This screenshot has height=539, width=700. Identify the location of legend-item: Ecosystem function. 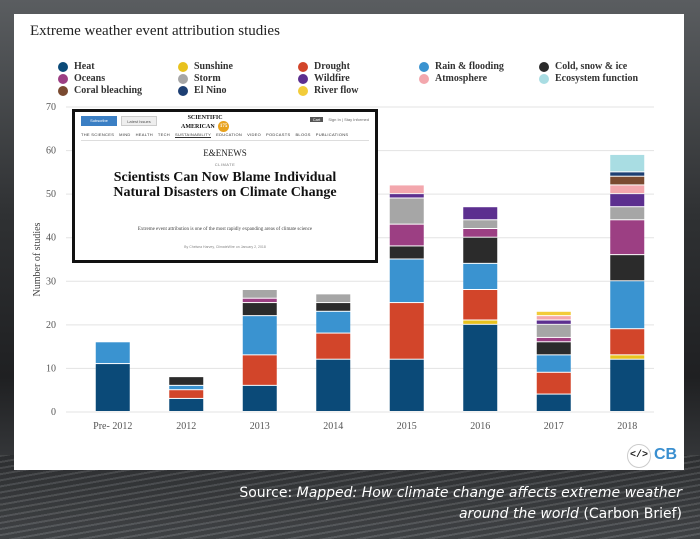
(588, 78).